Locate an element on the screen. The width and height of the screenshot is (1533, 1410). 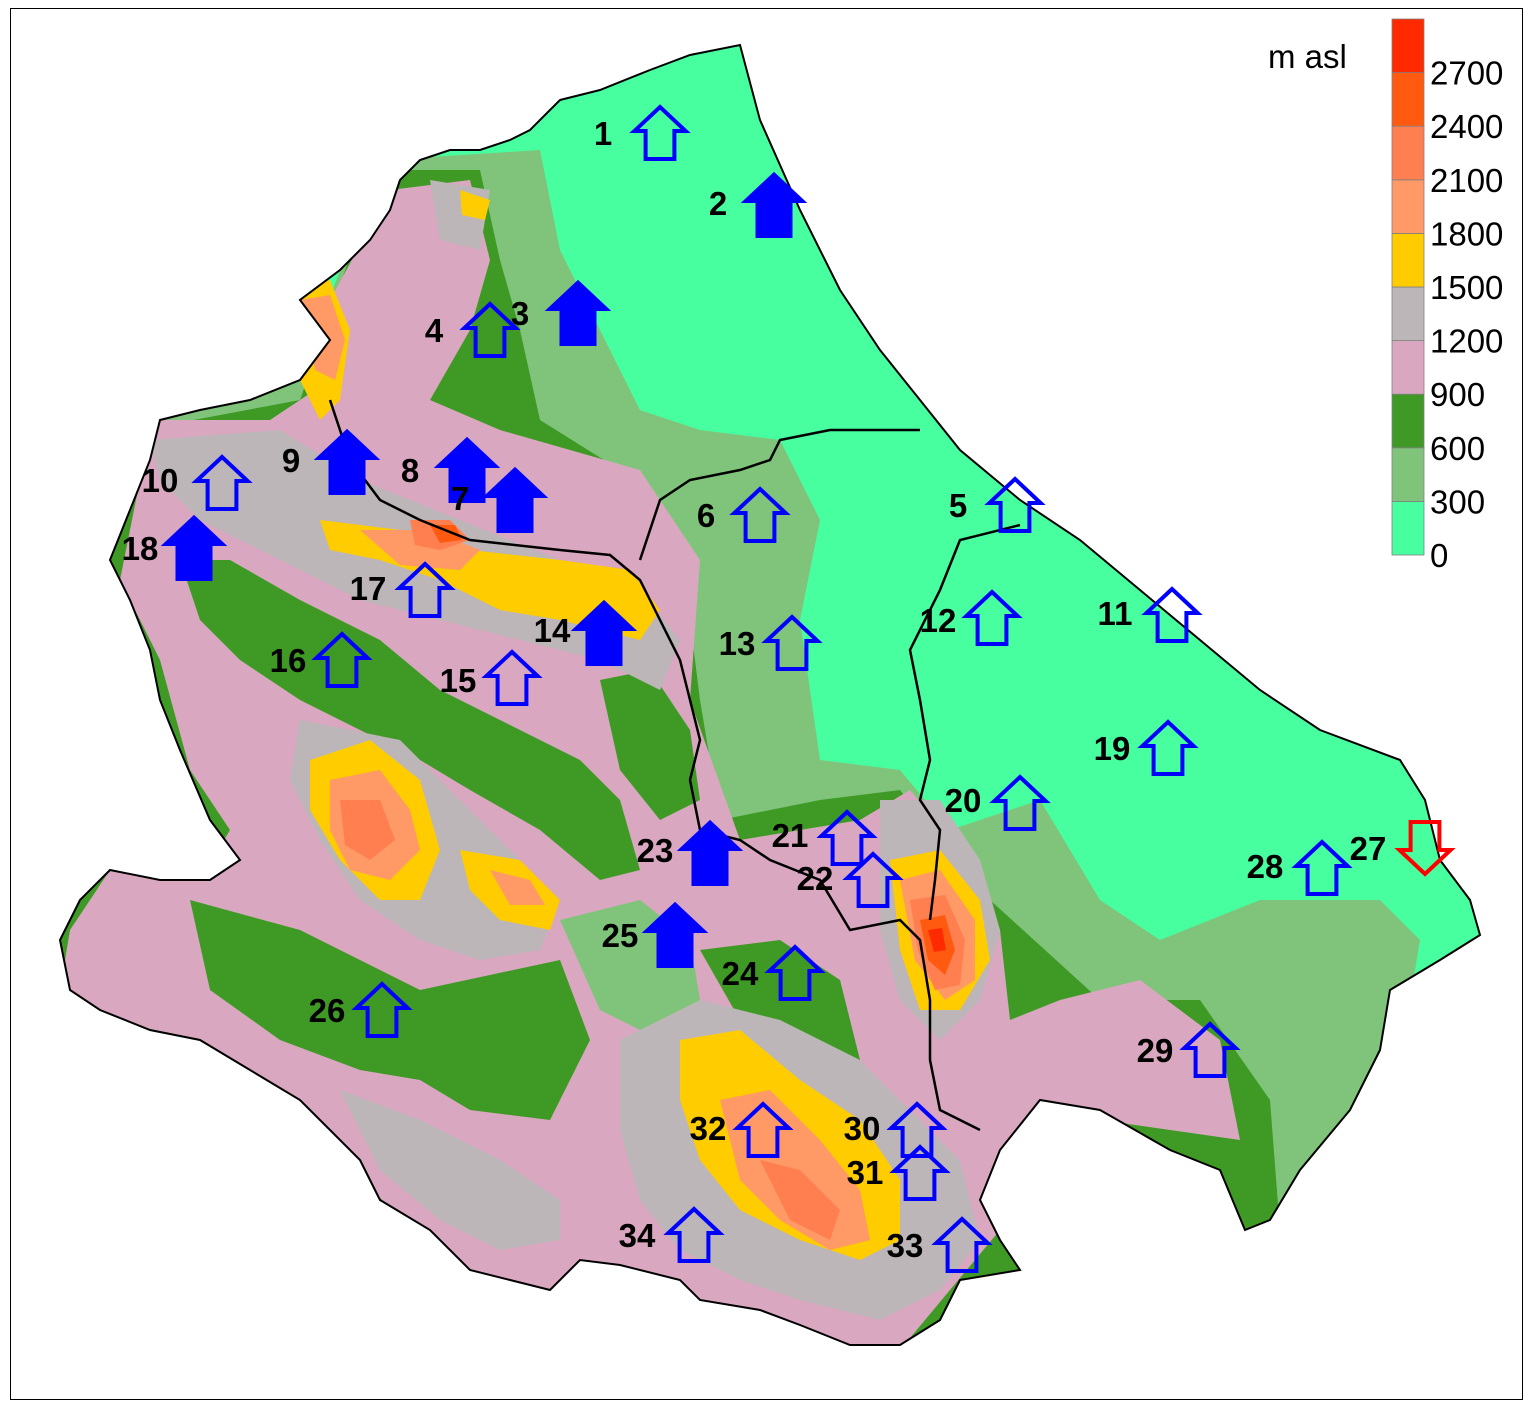
station-label: 24 is located at coordinates (740, 973).